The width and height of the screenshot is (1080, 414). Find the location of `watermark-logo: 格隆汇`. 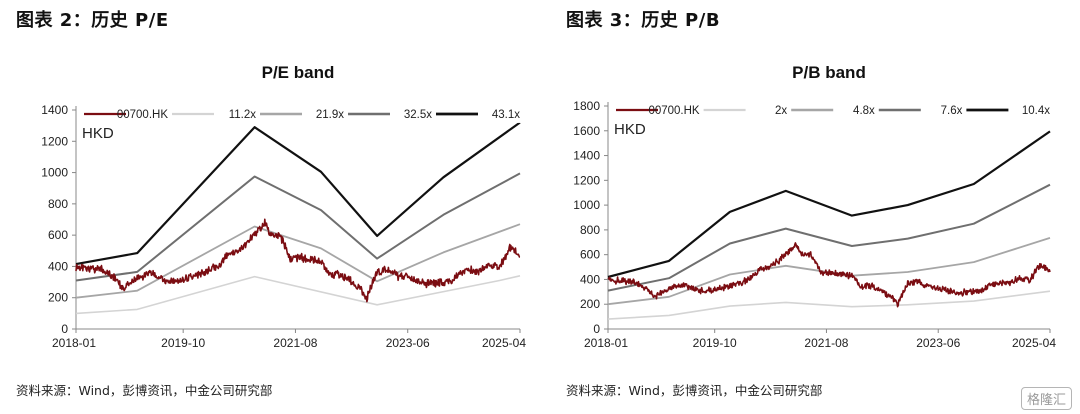

watermark-logo: 格隆汇 is located at coordinates (1046, 398).